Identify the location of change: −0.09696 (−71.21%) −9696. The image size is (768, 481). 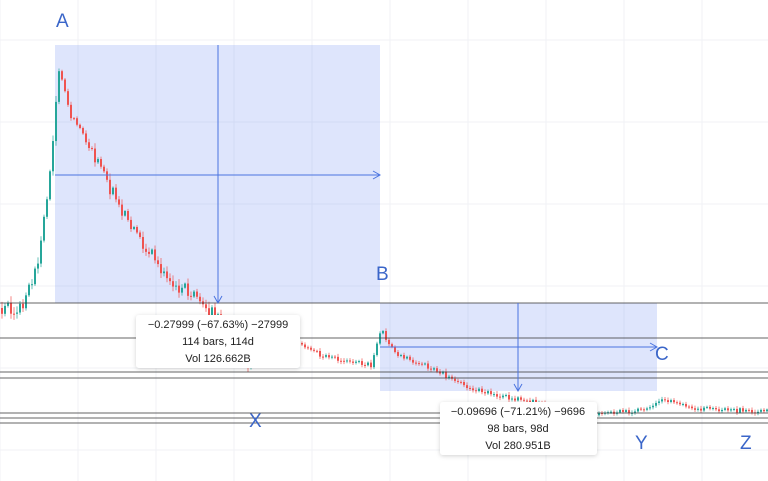
(518, 412).